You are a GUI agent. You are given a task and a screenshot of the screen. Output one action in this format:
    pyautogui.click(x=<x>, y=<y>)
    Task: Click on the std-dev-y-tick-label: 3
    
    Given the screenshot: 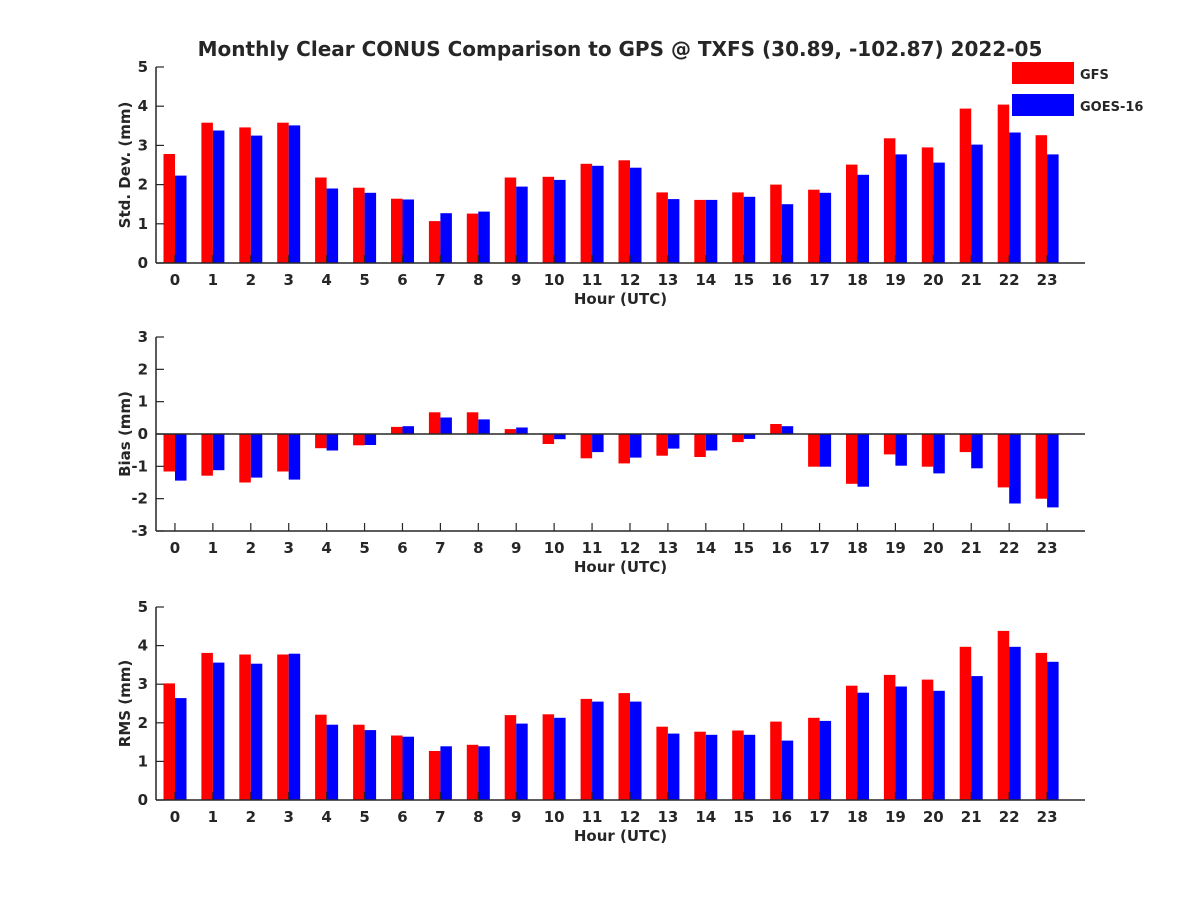 What is the action you would take?
    pyautogui.click(x=143, y=145)
    